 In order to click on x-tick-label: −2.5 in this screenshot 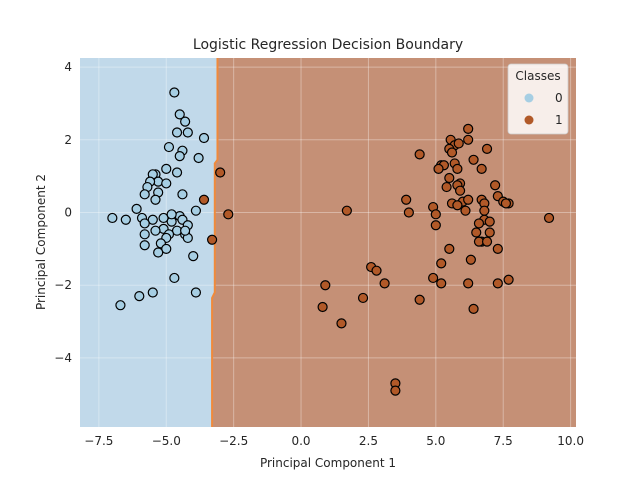, I will do `click(233, 441)`.